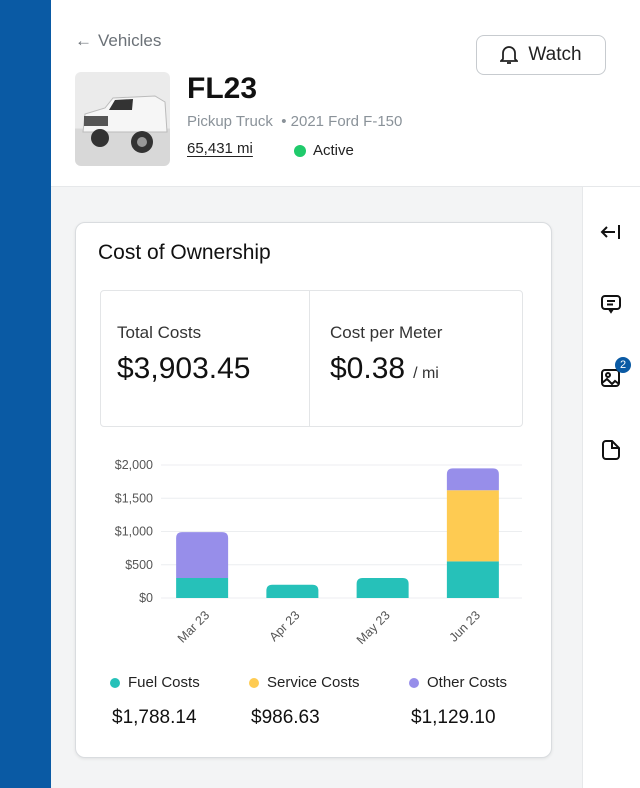 This screenshot has height=788, width=640. Describe the element at coordinates (611, 450) in the screenshot. I see `document-icon` at that location.